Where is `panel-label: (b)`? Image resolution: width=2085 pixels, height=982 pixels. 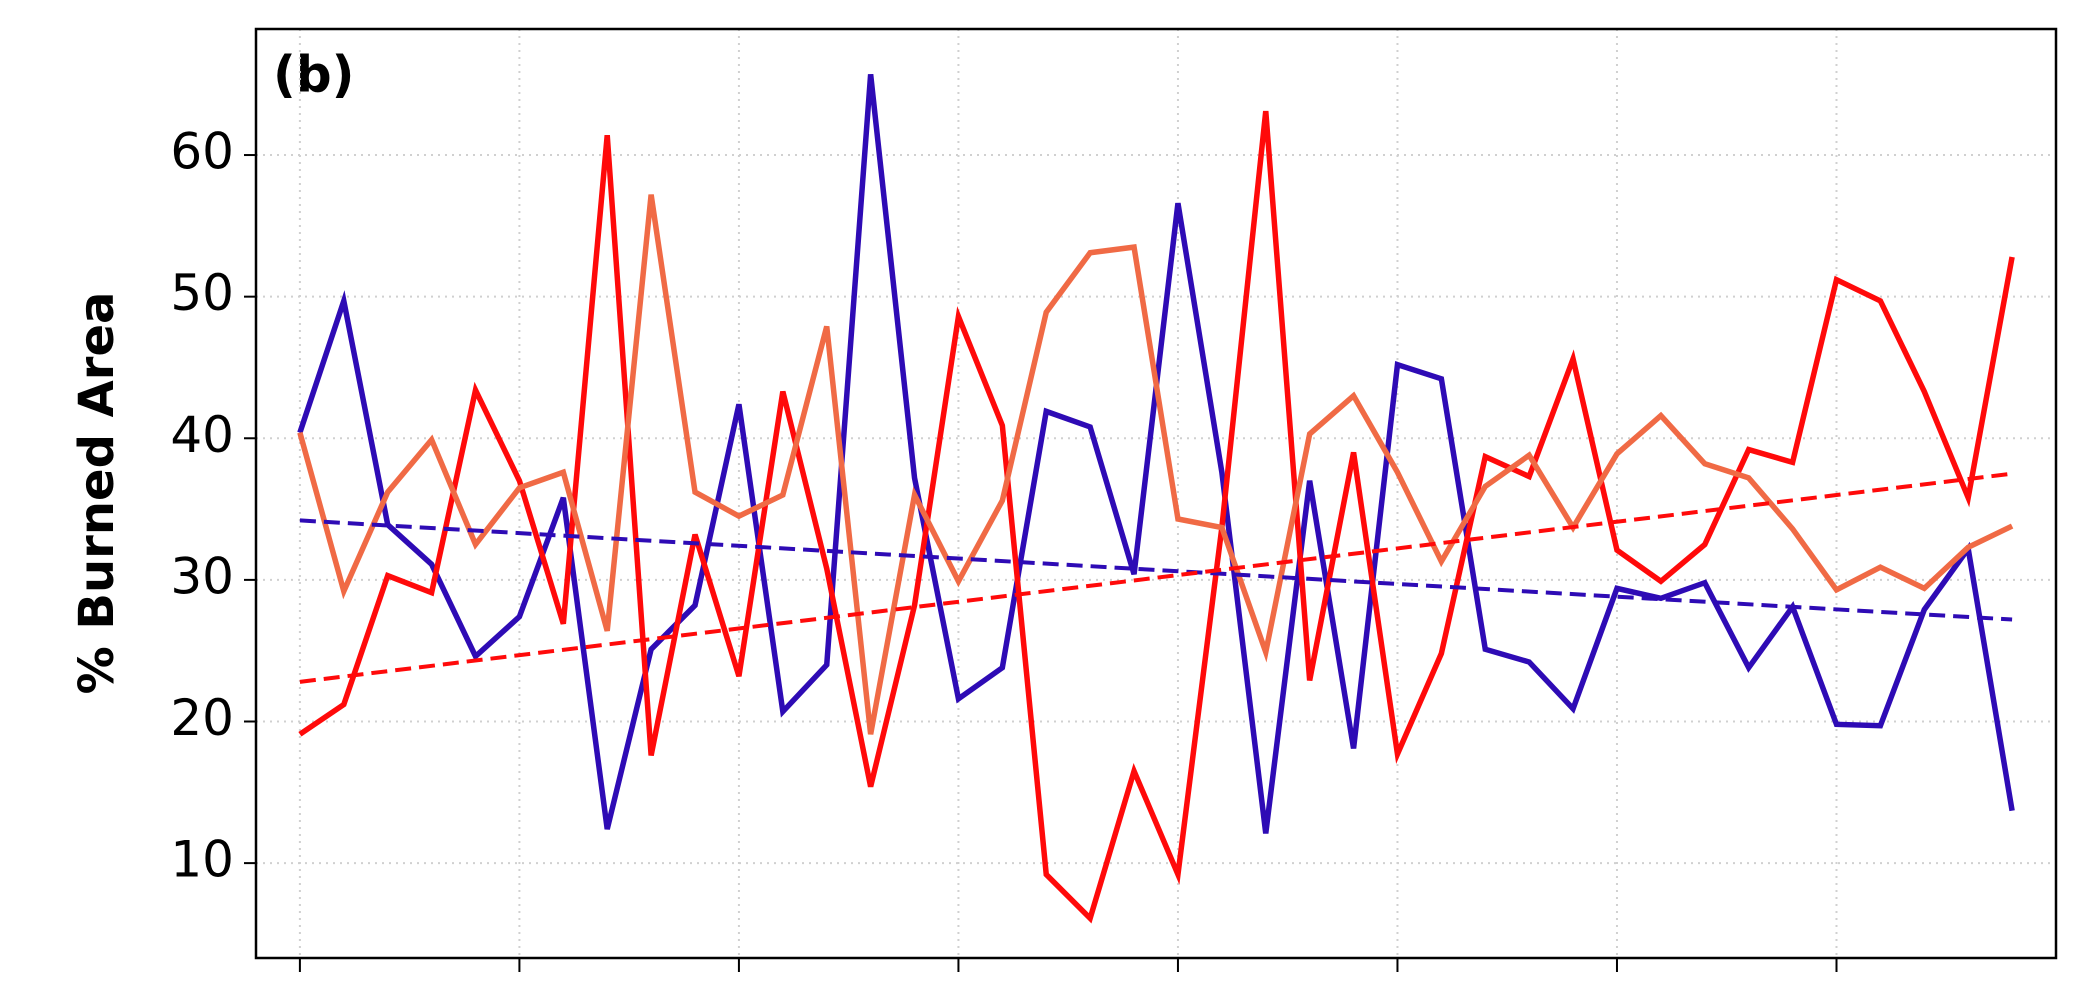
panel-label: (b) is located at coordinates (314, 75).